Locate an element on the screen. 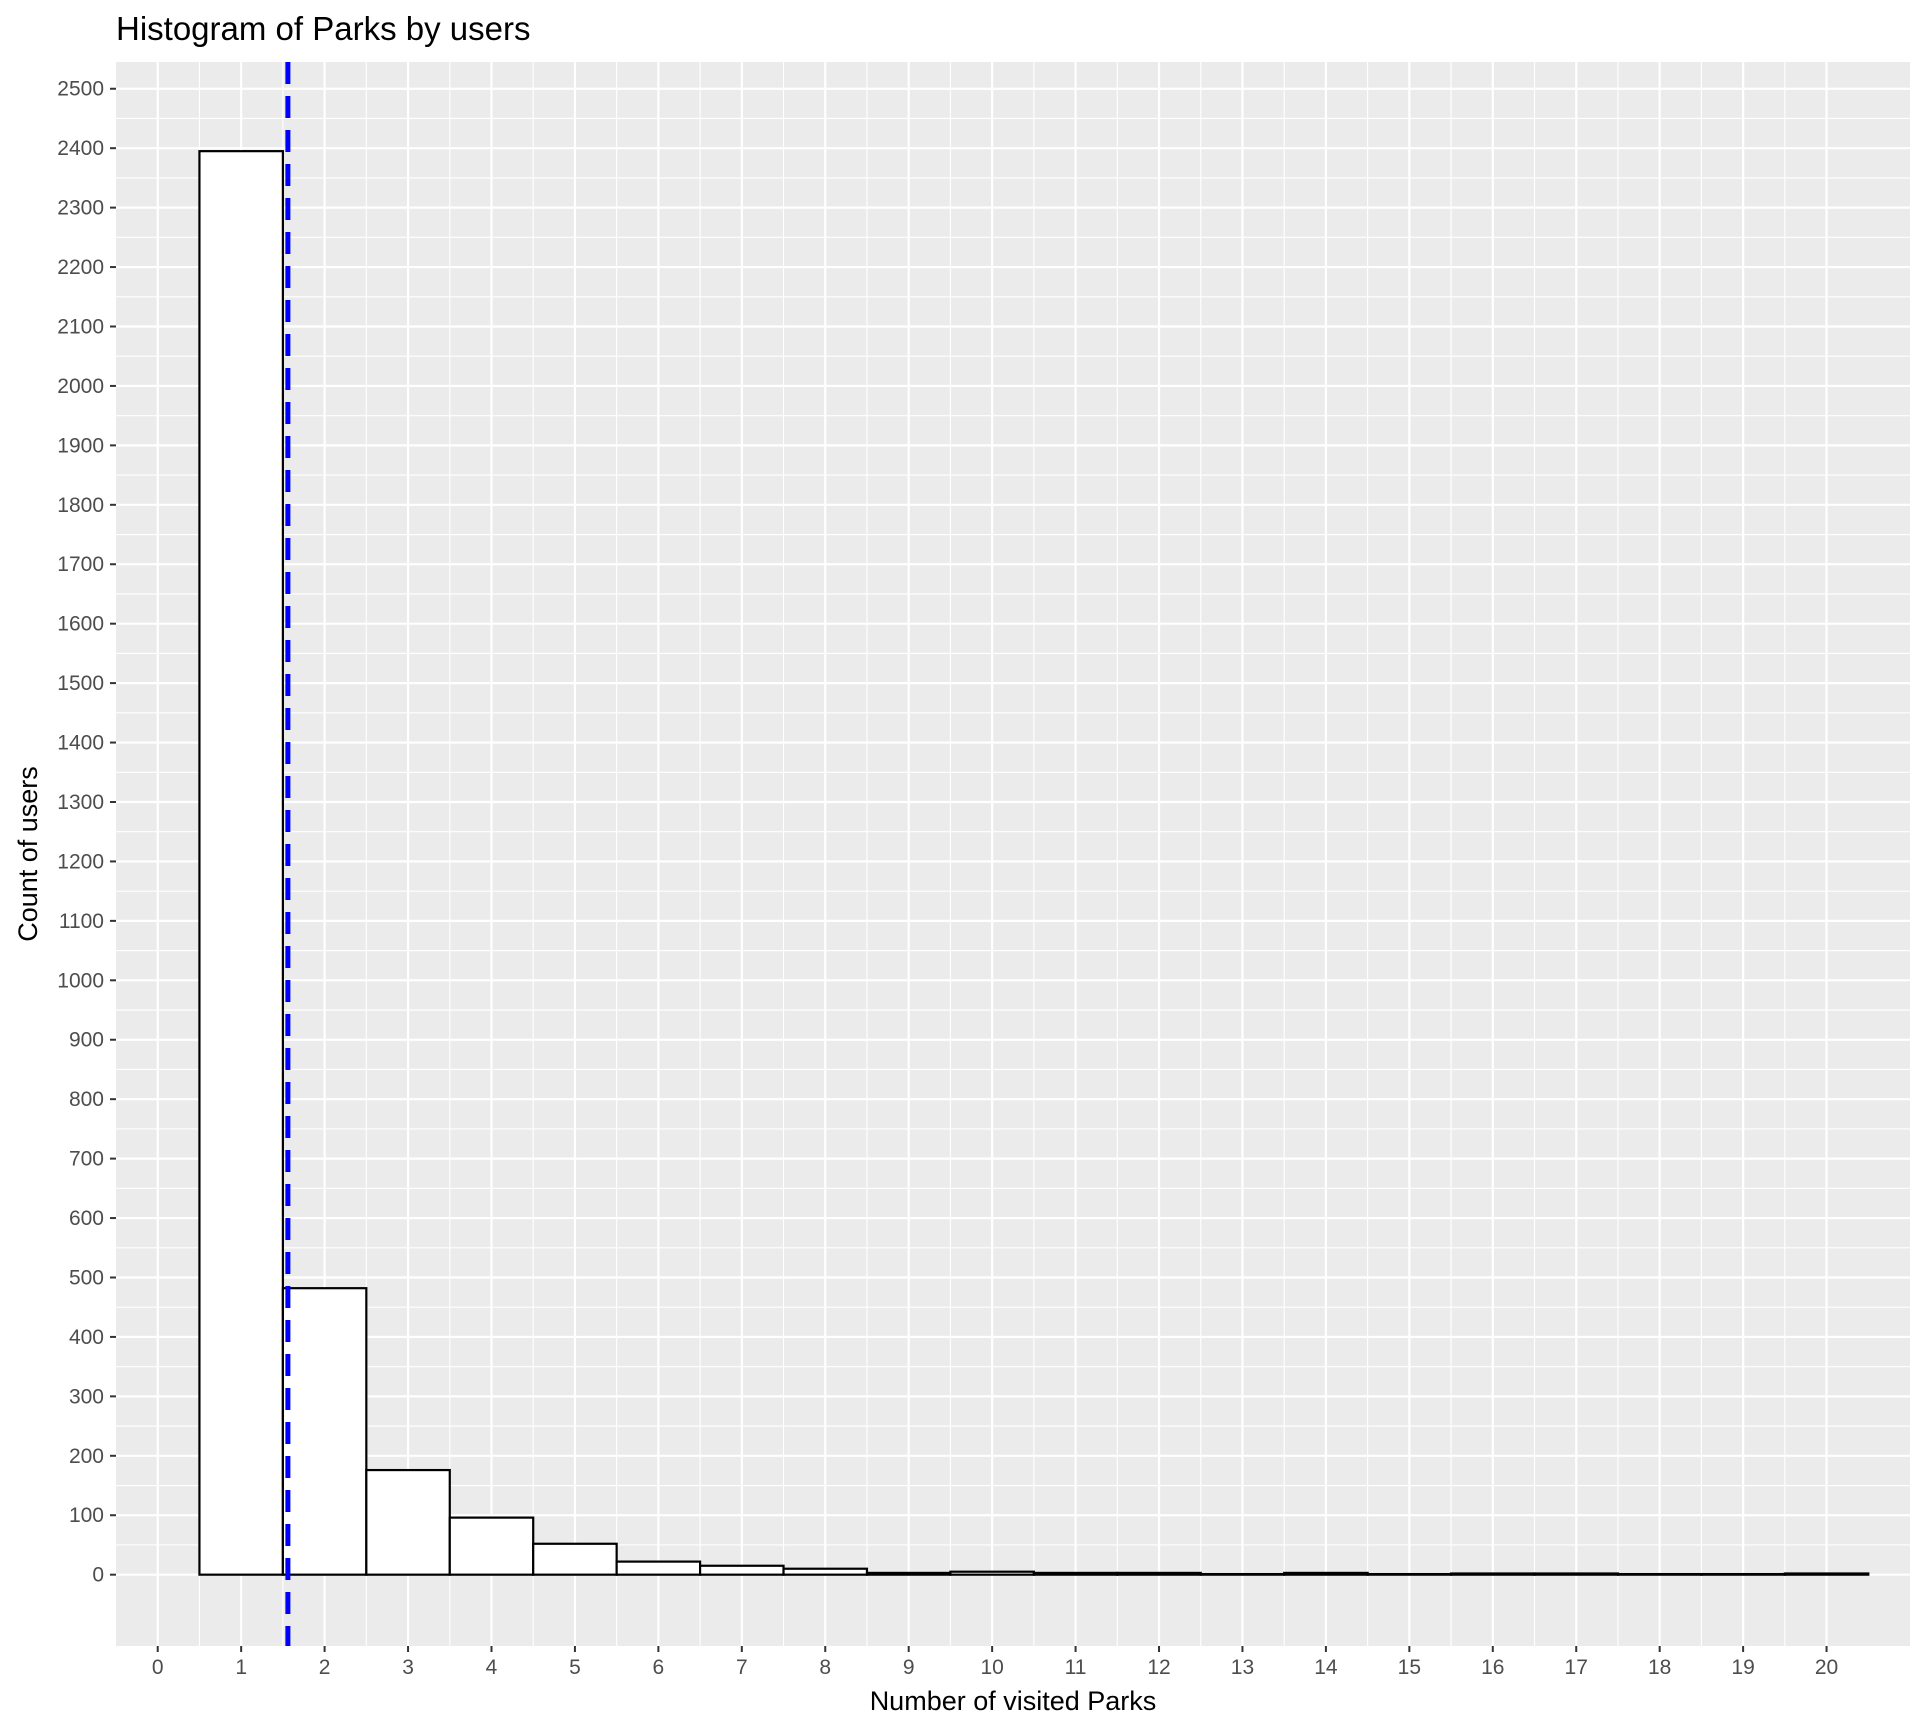 Image resolution: width=1920 pixels, height=1728 pixels. x-tick-label: 3 is located at coordinates (408, 1667).